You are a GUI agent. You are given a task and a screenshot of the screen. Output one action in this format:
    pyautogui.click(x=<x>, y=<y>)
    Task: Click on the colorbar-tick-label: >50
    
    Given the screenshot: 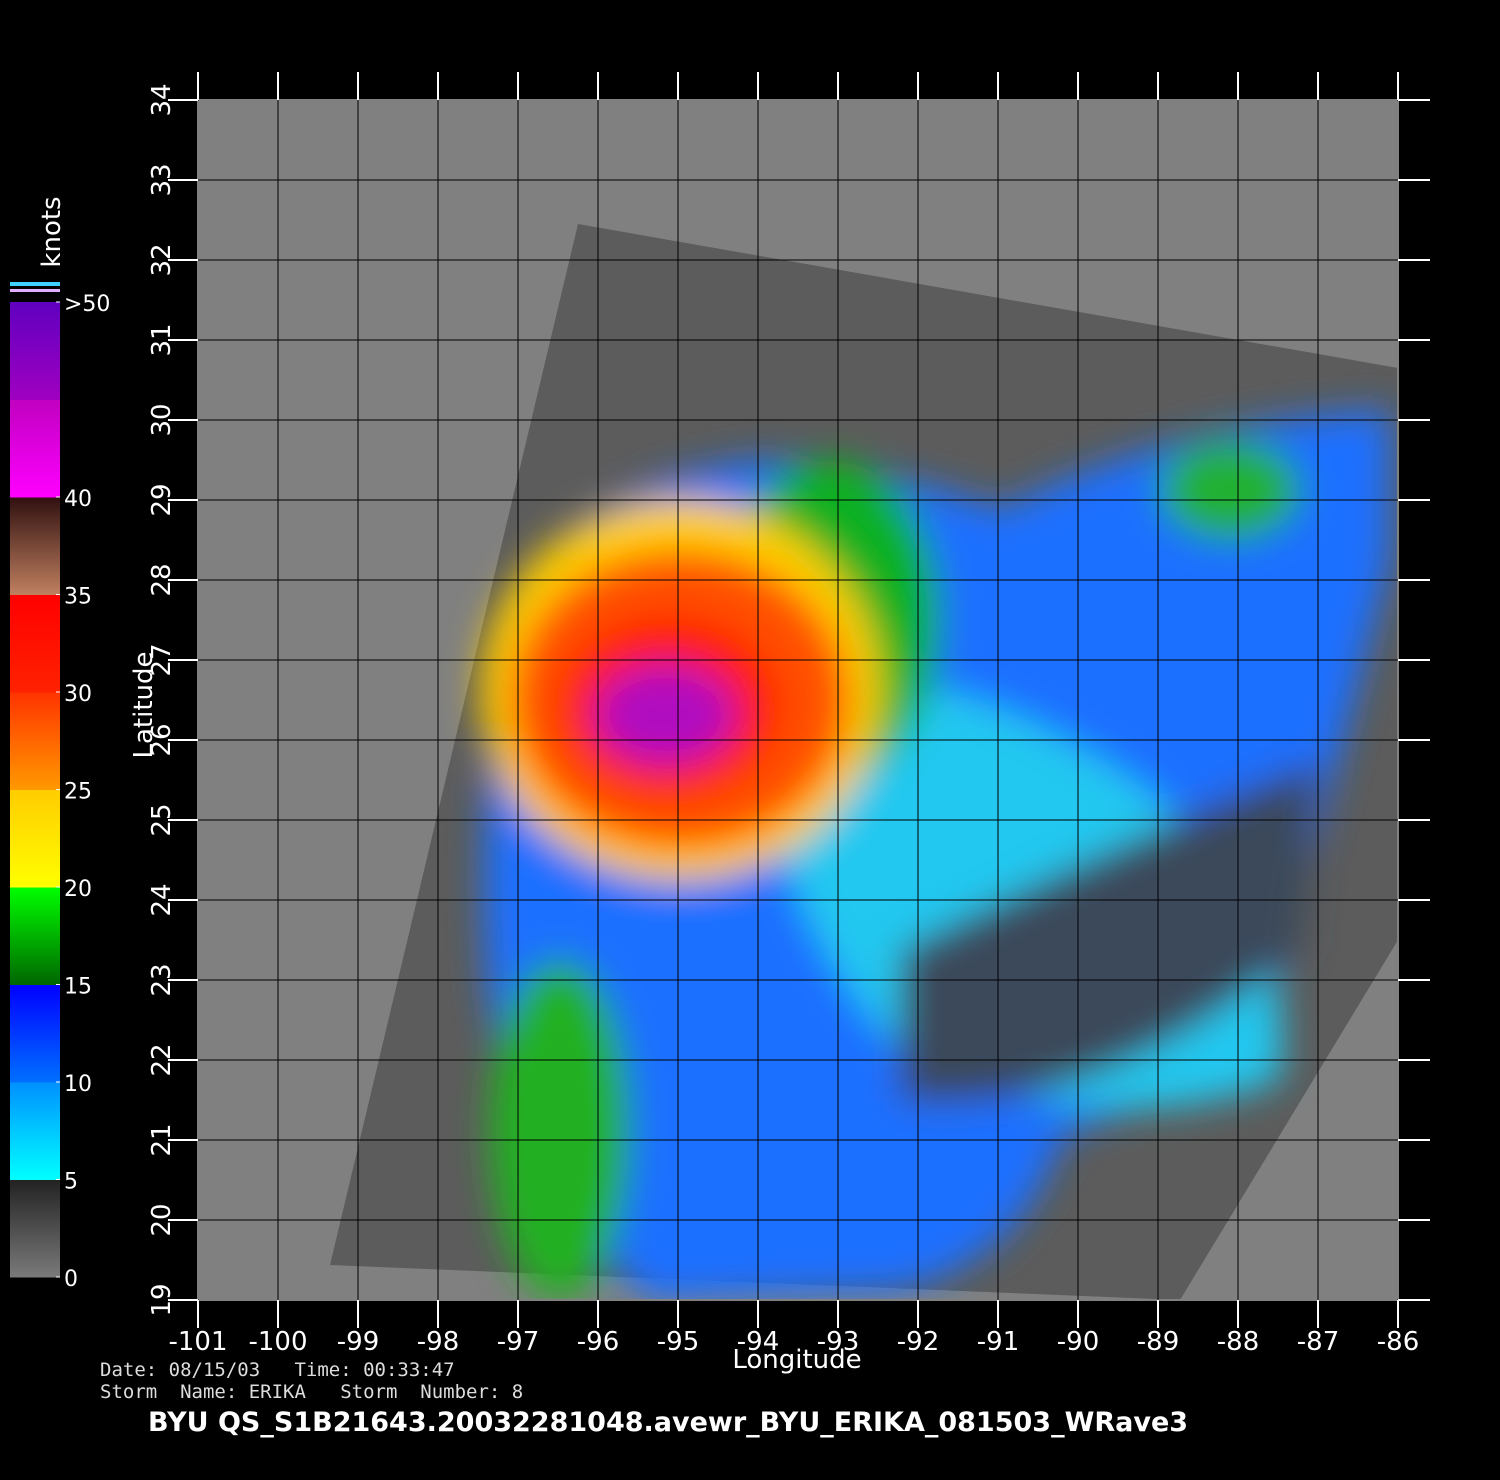 What is the action you would take?
    pyautogui.click(x=87, y=304)
    